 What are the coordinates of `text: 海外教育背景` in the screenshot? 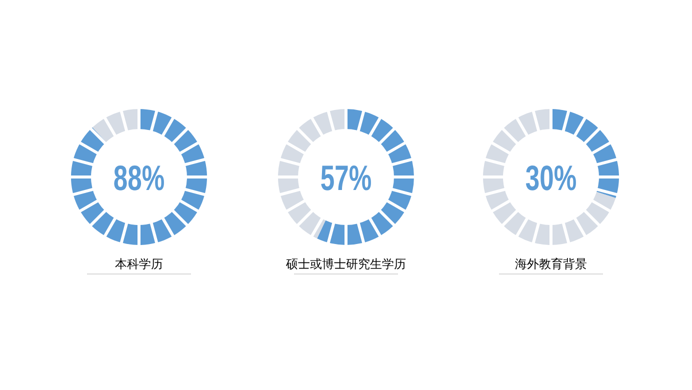 It's located at (551, 264).